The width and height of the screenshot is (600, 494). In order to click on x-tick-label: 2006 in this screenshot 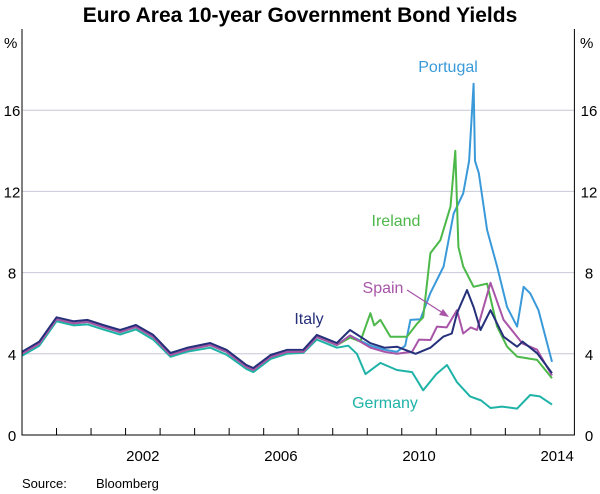, I will do `click(280, 456)`.